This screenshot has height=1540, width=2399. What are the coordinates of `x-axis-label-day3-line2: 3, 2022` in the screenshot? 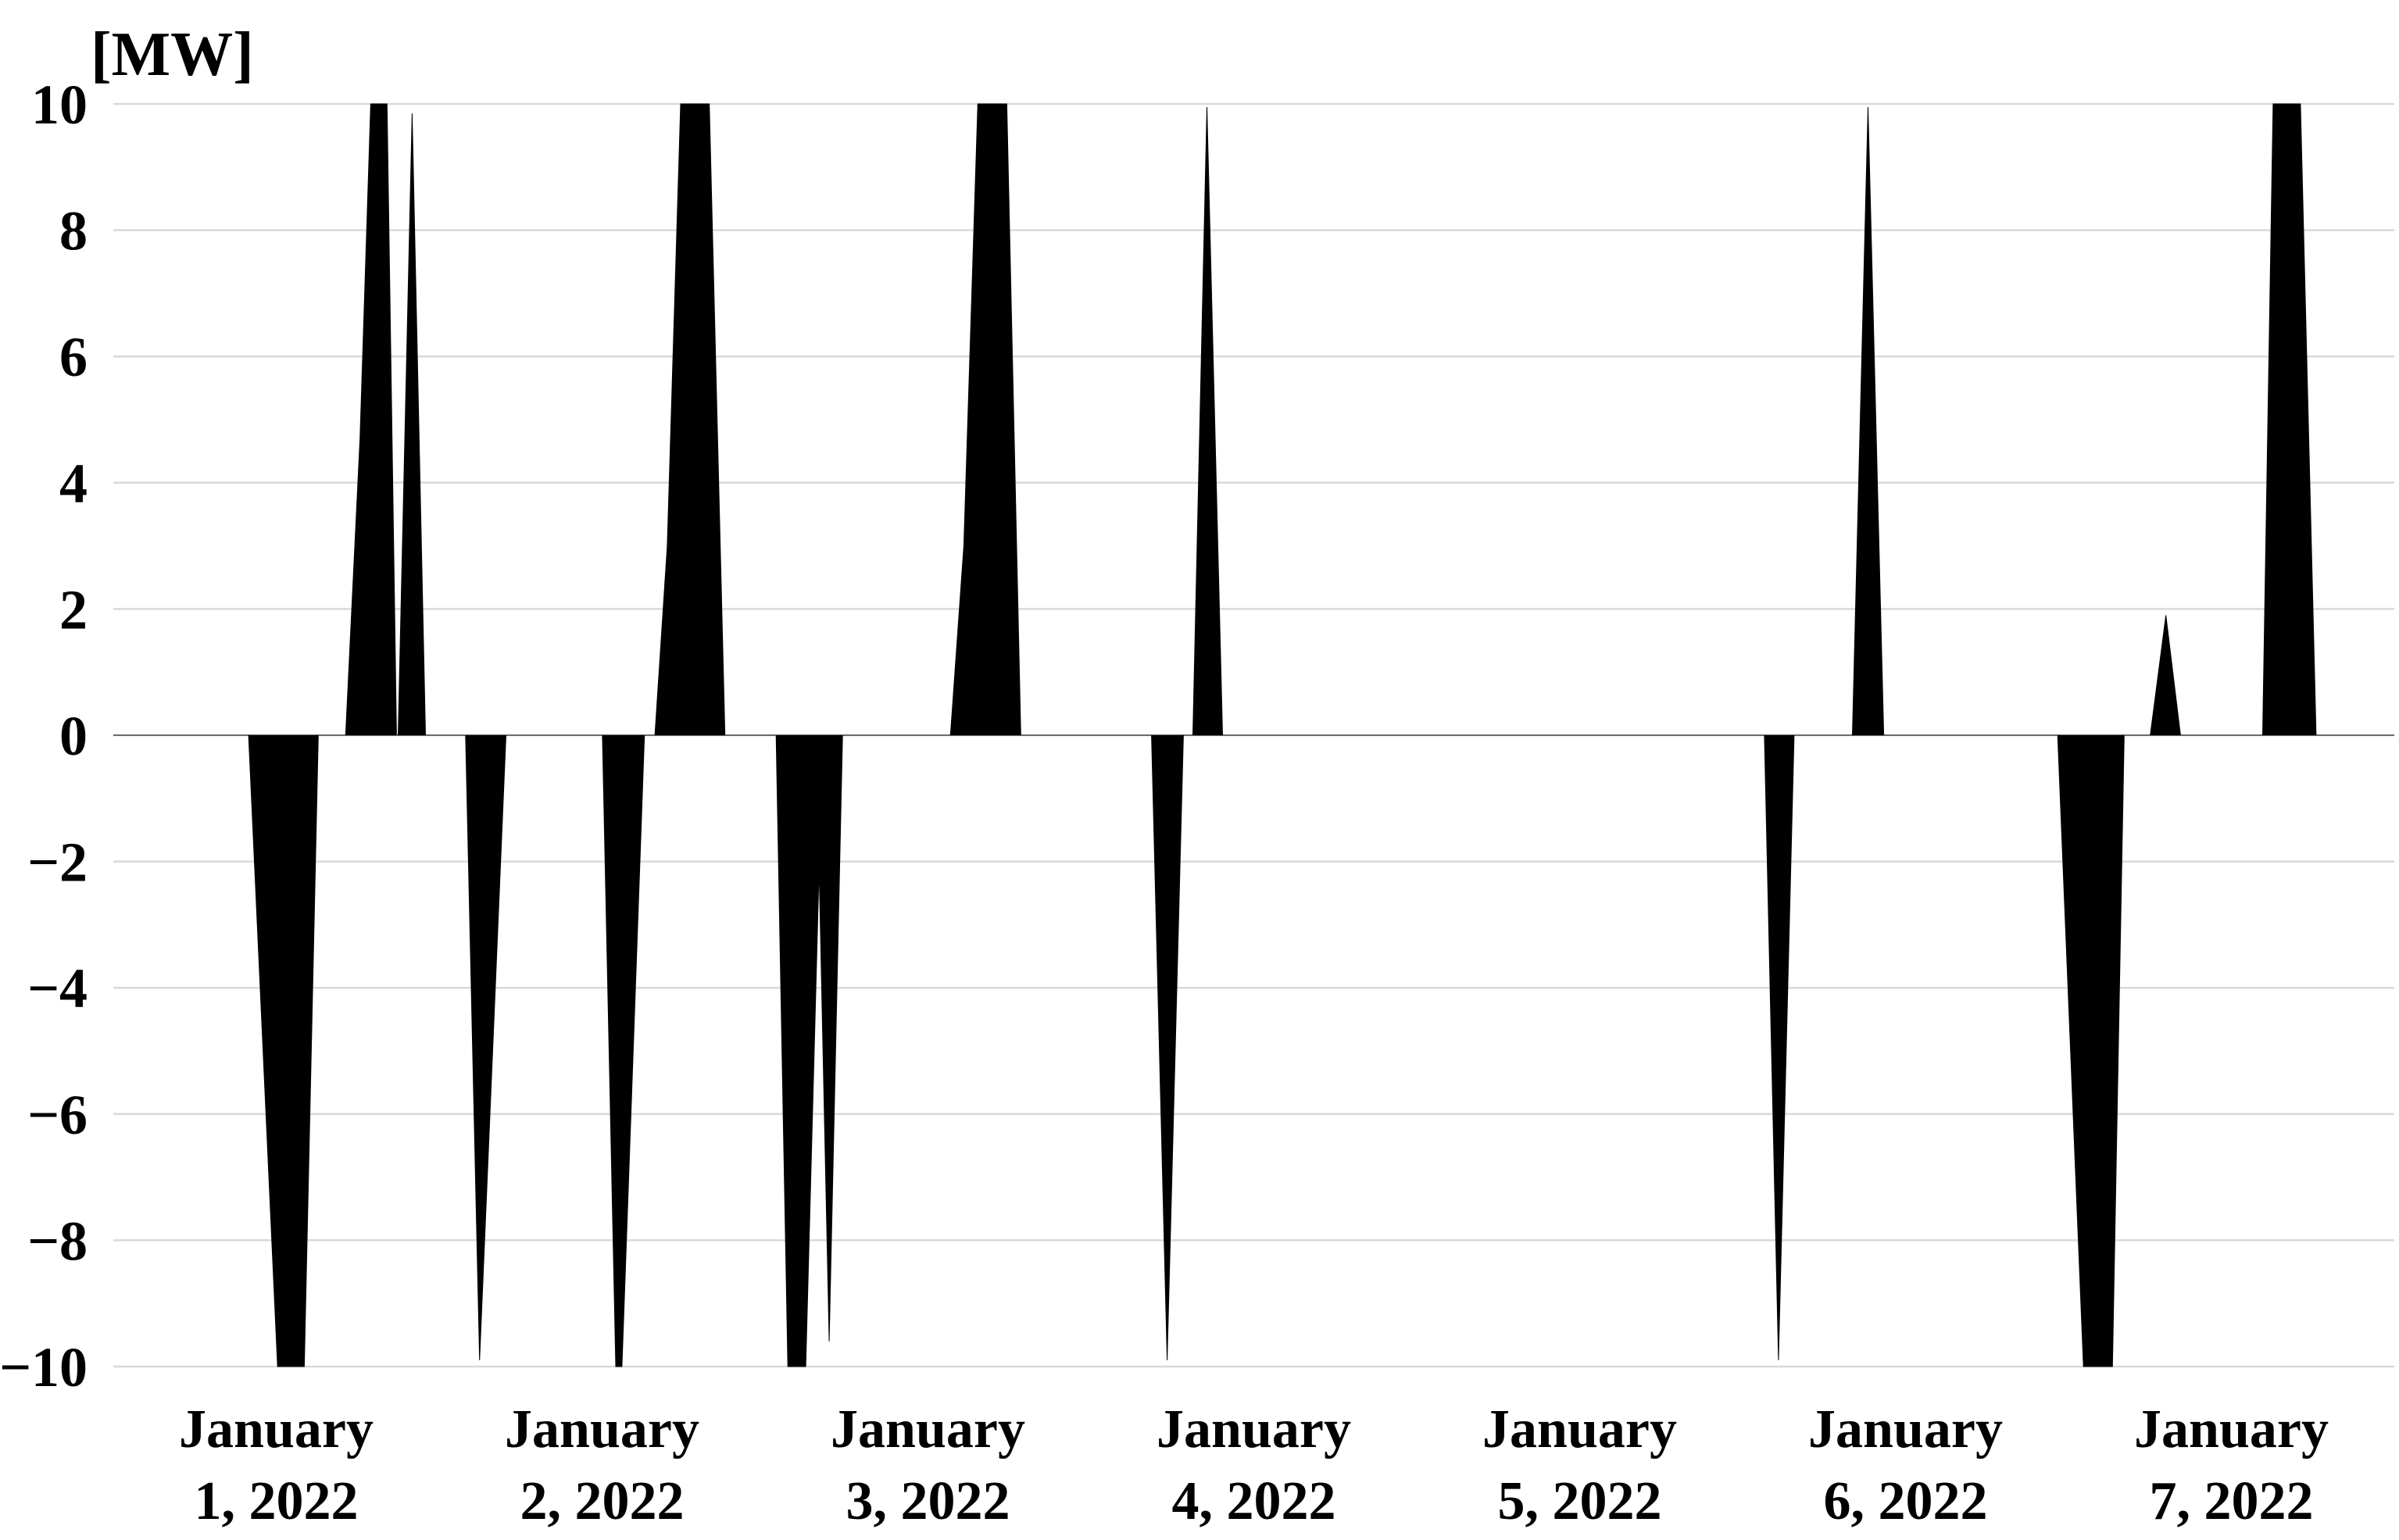 It's located at (928, 1501).